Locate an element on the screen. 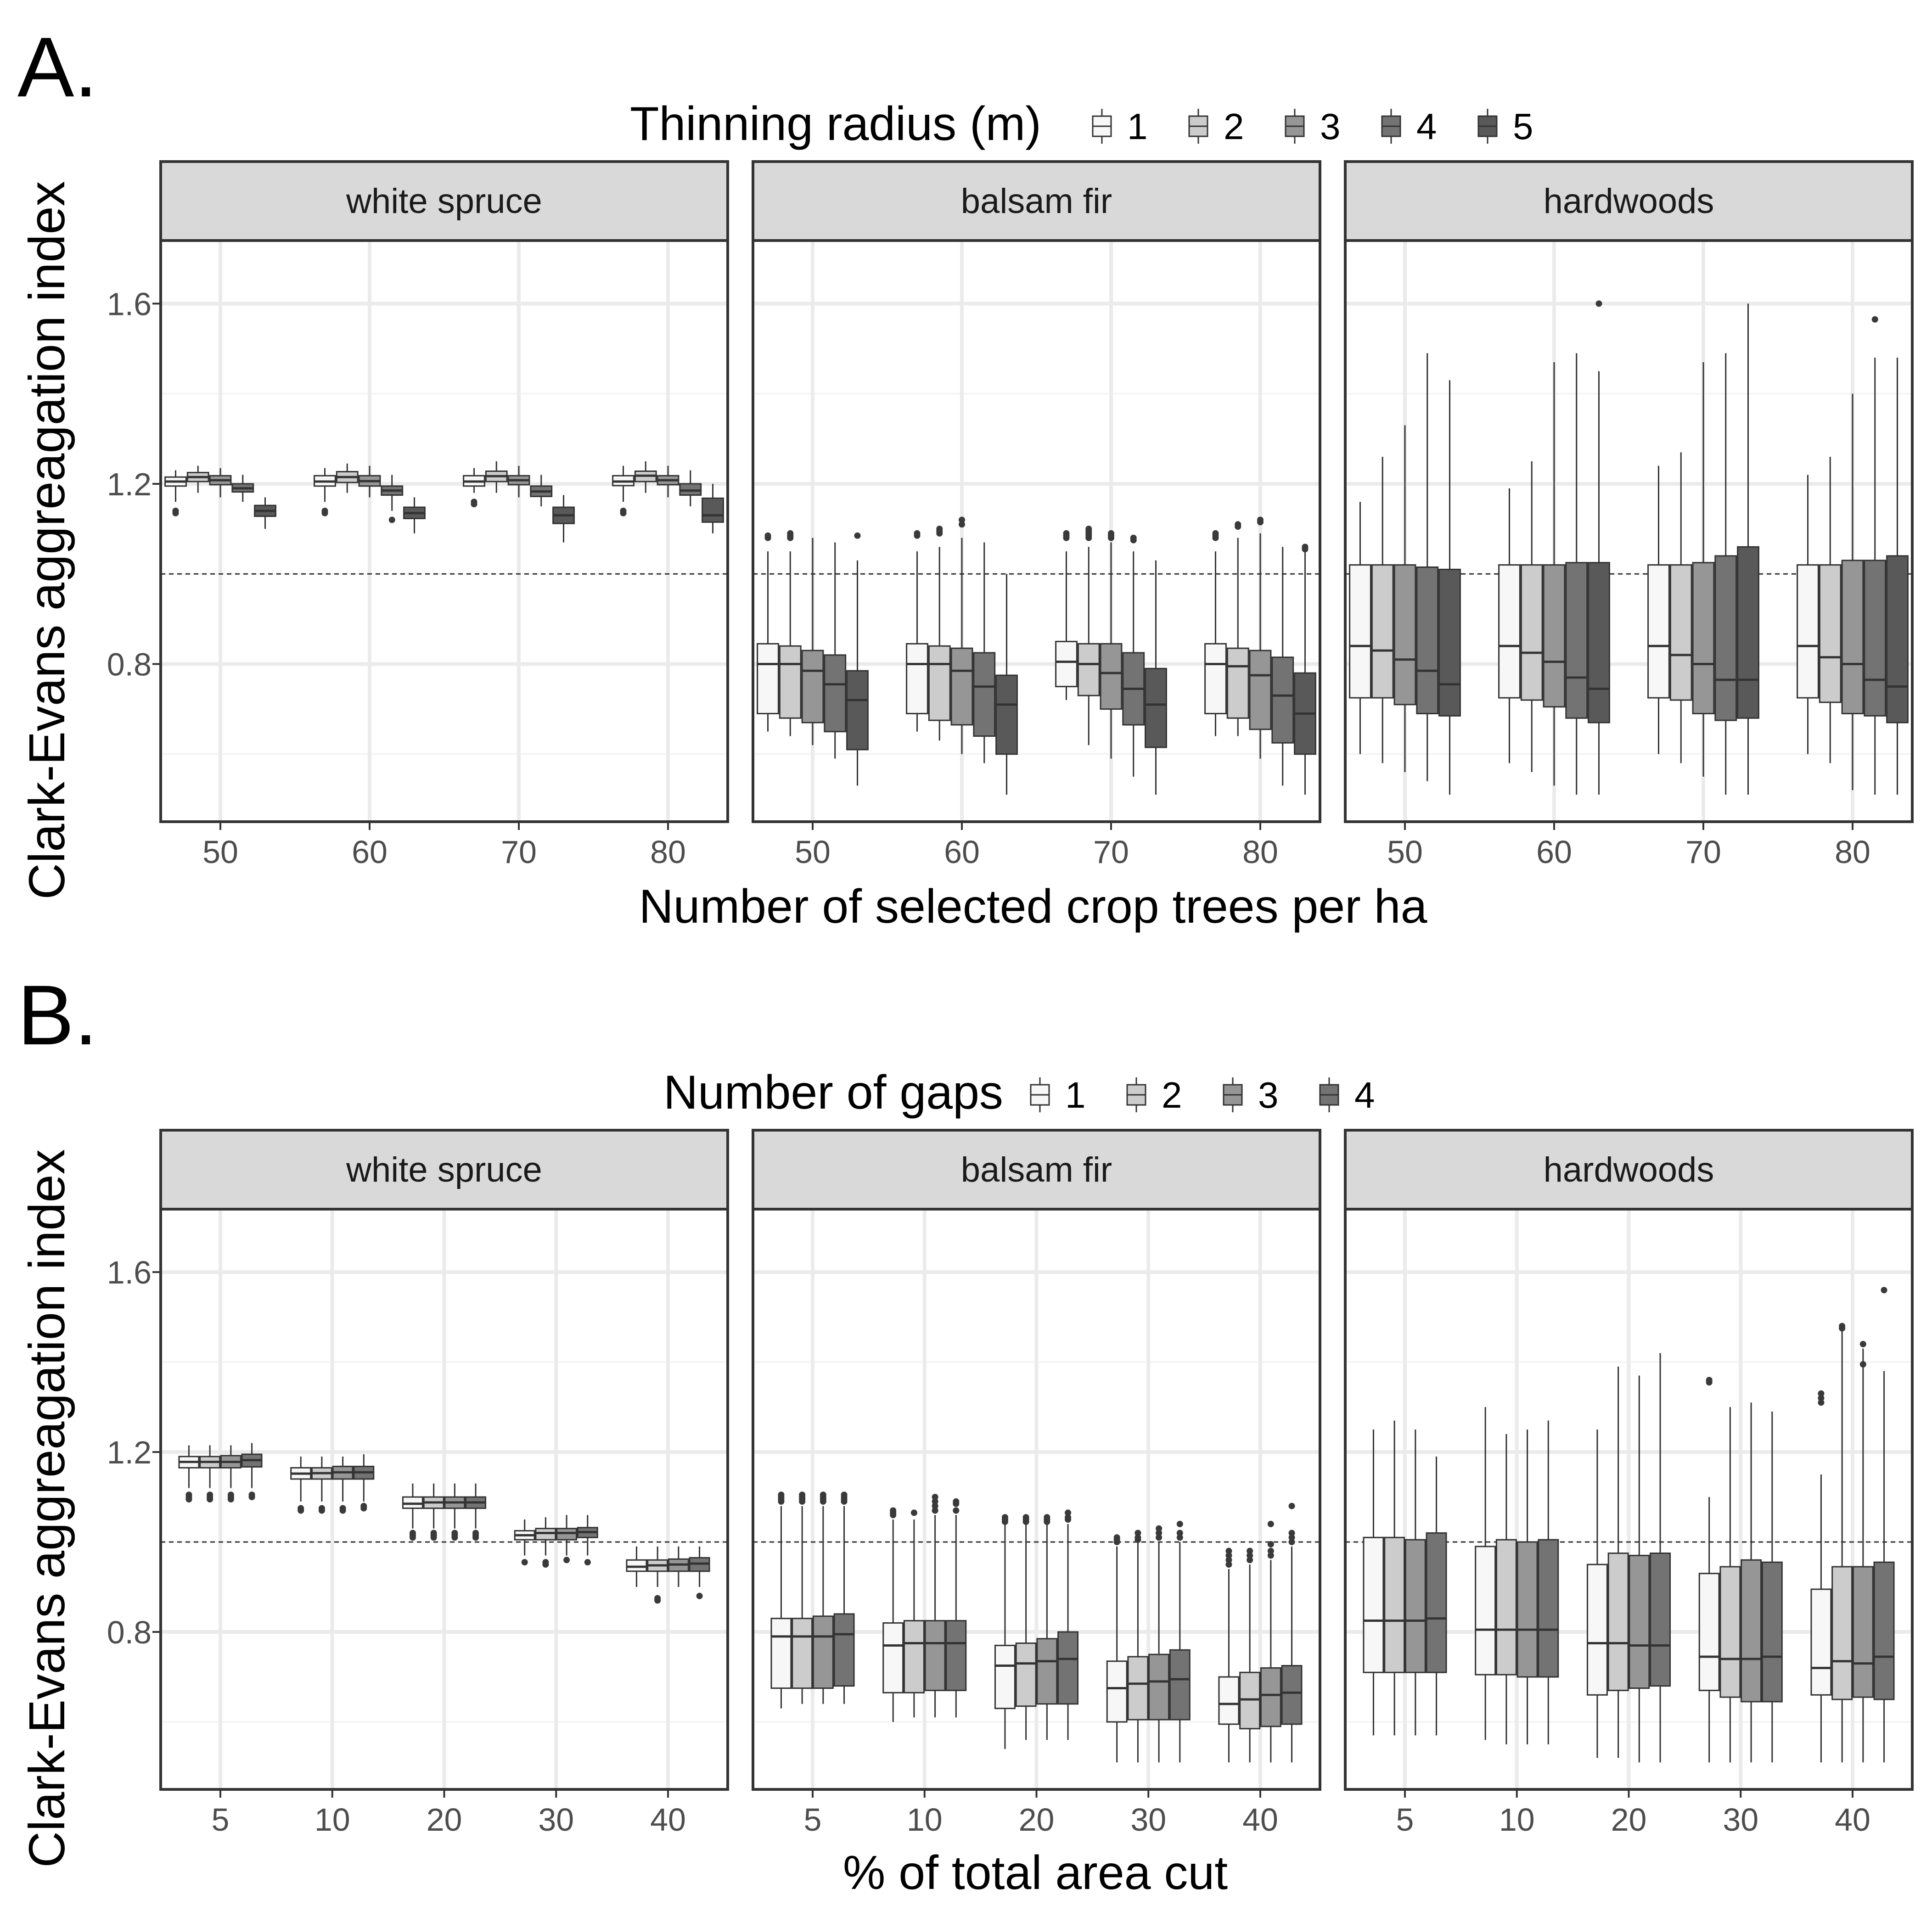 This screenshot has height=1917, width=1932. y-tick-label: 1.6 is located at coordinates (129, 1272).